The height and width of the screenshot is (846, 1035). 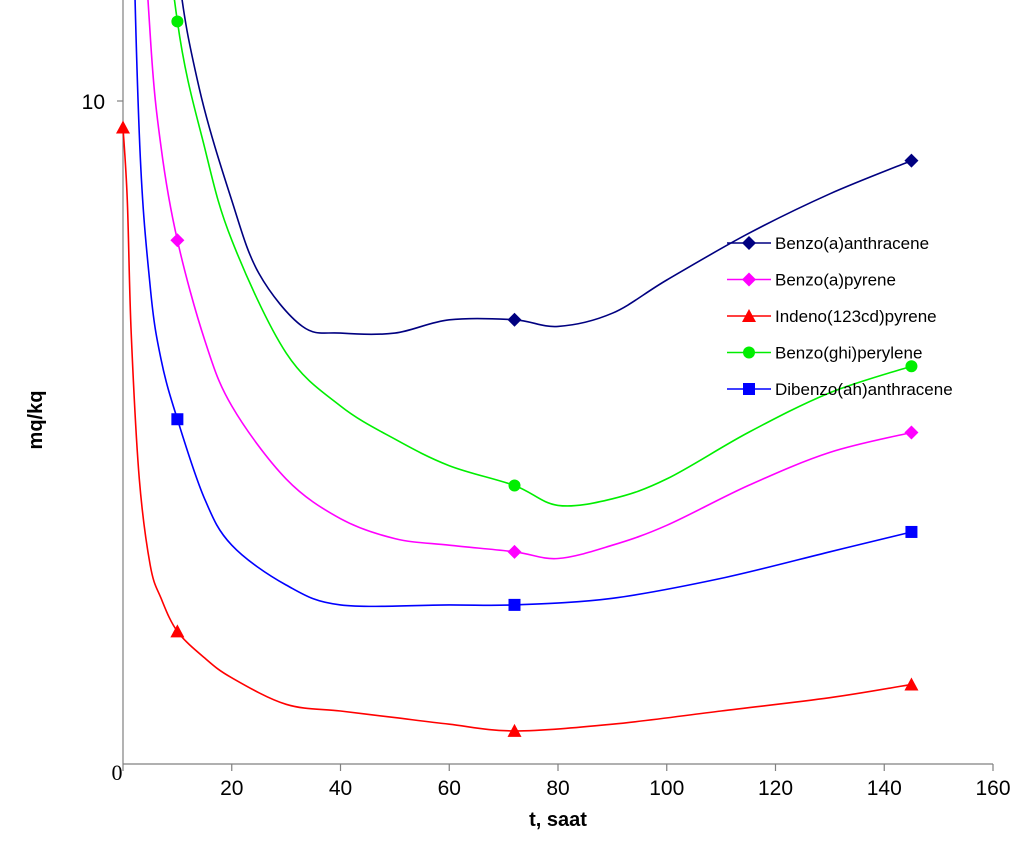 What do you see at coordinates (864, 389) in the screenshot?
I see `legend-label: Dibenzo(ah)anthracene` at bounding box center [864, 389].